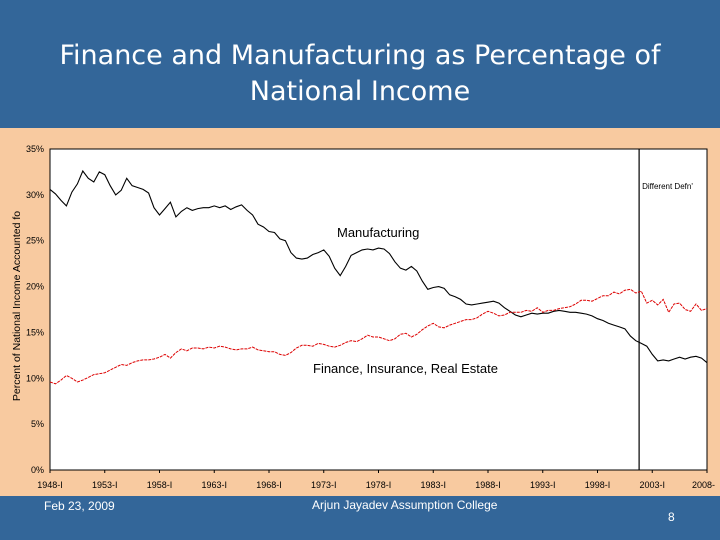  What do you see at coordinates (105, 485) in the screenshot?
I see `x-tick-label: 1953-I` at bounding box center [105, 485].